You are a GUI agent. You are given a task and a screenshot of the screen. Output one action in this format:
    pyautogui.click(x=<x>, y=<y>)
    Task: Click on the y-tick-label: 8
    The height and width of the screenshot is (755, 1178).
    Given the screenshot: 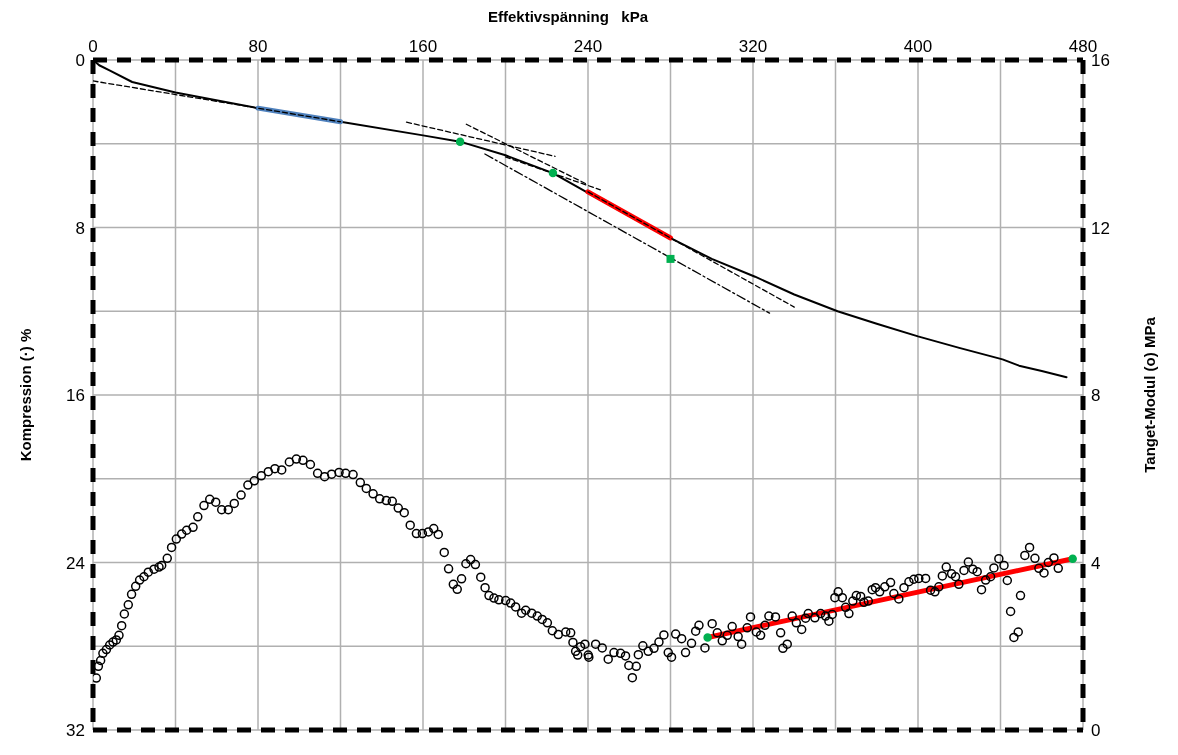 What is the action you would take?
    pyautogui.click(x=80, y=228)
    